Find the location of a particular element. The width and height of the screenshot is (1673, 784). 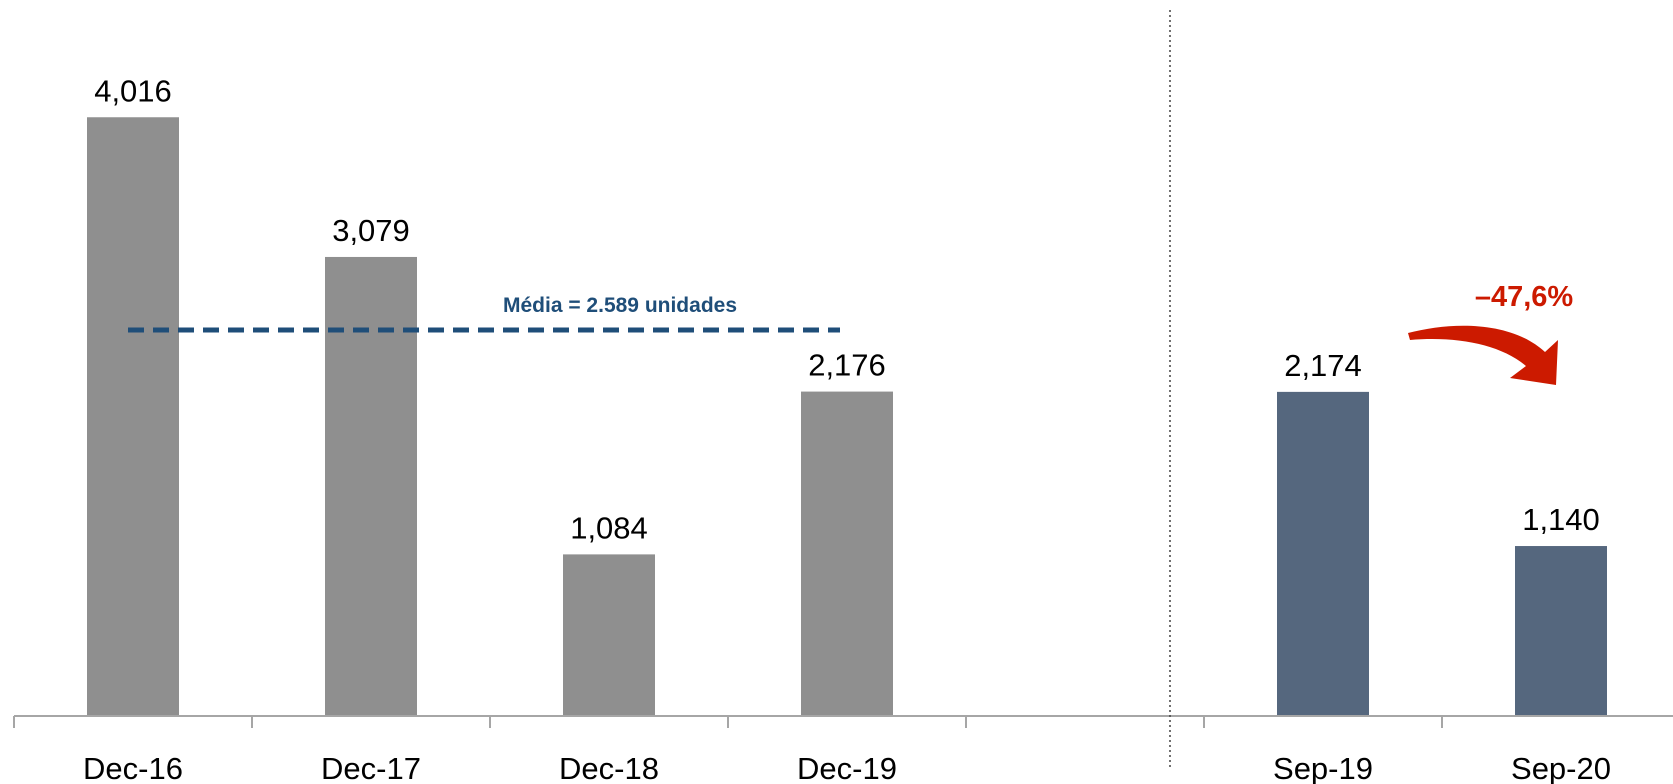

x-axis-tick-labels: Dec-16 Dec-17 Dec-18 Dec-19 Sep-19 Sep-20 is located at coordinates (847, 767).